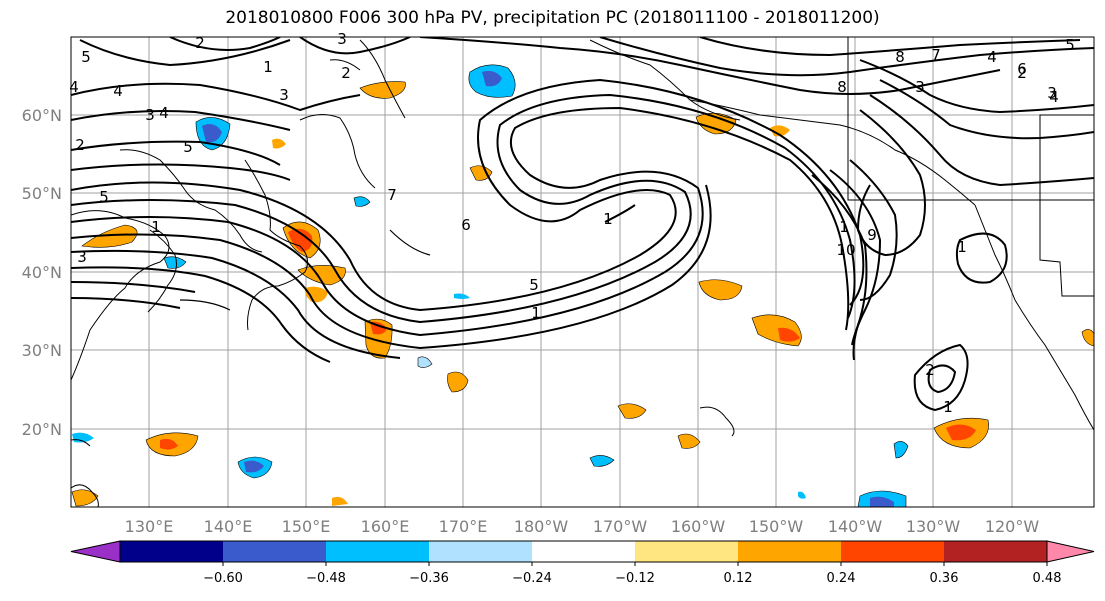 The width and height of the screenshot is (1105, 601). I want to click on latitude-label: 20°N, so click(42, 429).